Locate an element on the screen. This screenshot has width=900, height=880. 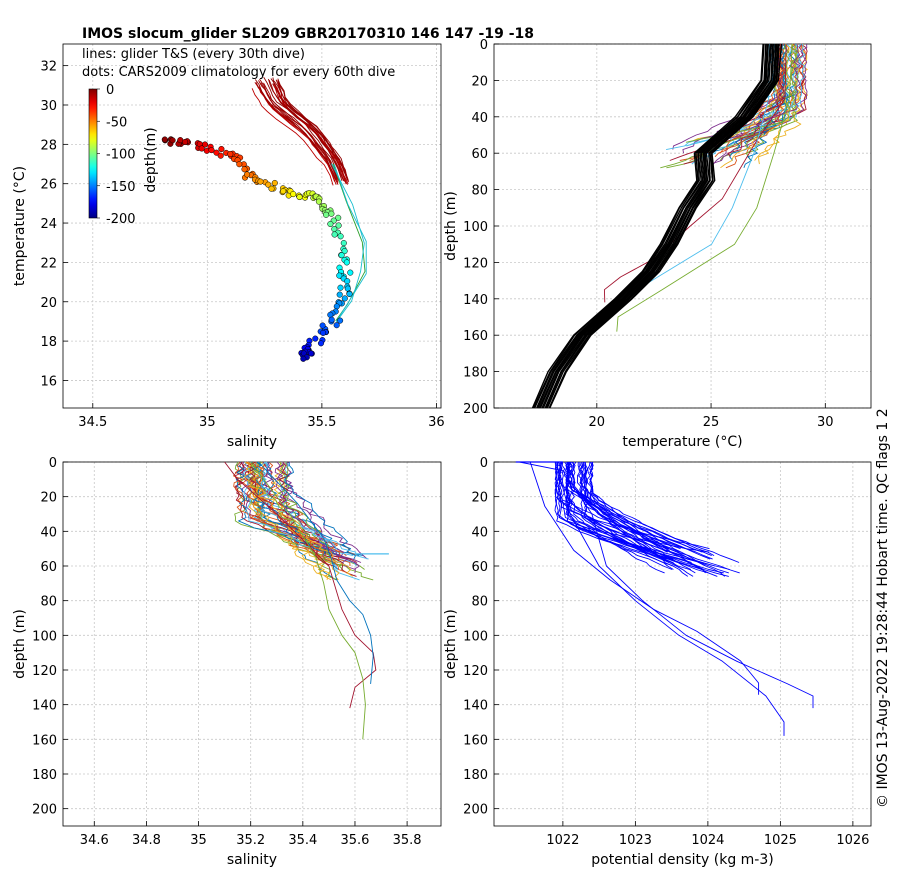
sal-ytick-label: 0 is located at coordinates (53, 463).